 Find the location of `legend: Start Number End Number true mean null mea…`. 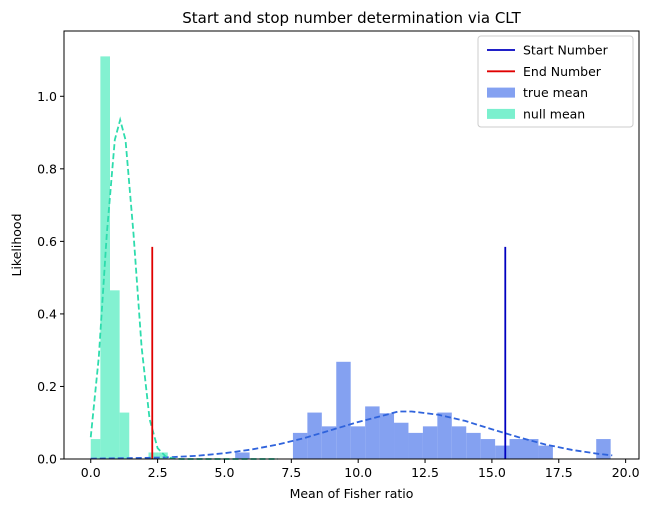

legend: Start Number End Number true mean null mea… is located at coordinates (555, 81).